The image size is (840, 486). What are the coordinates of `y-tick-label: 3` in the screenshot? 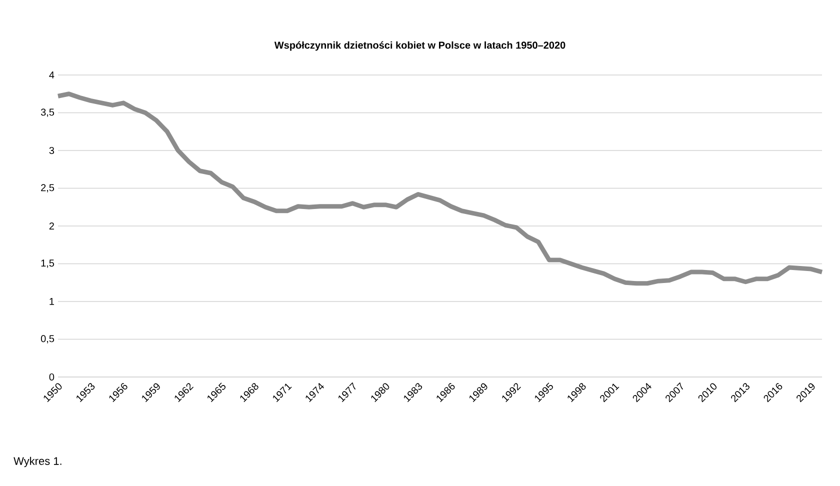 It's located at (51, 150).